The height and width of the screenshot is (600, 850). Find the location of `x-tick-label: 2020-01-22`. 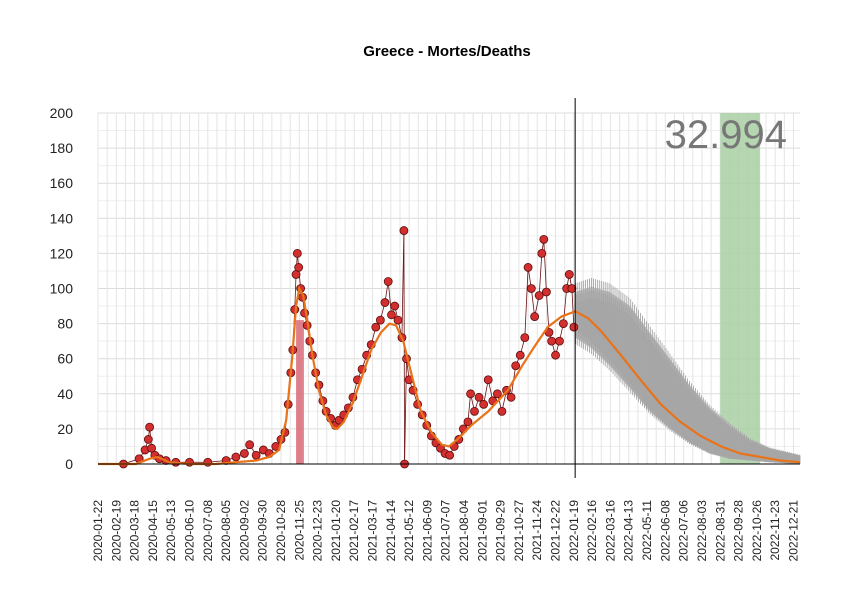

x-tick-label: 2020-01-22 is located at coordinates (98, 531).